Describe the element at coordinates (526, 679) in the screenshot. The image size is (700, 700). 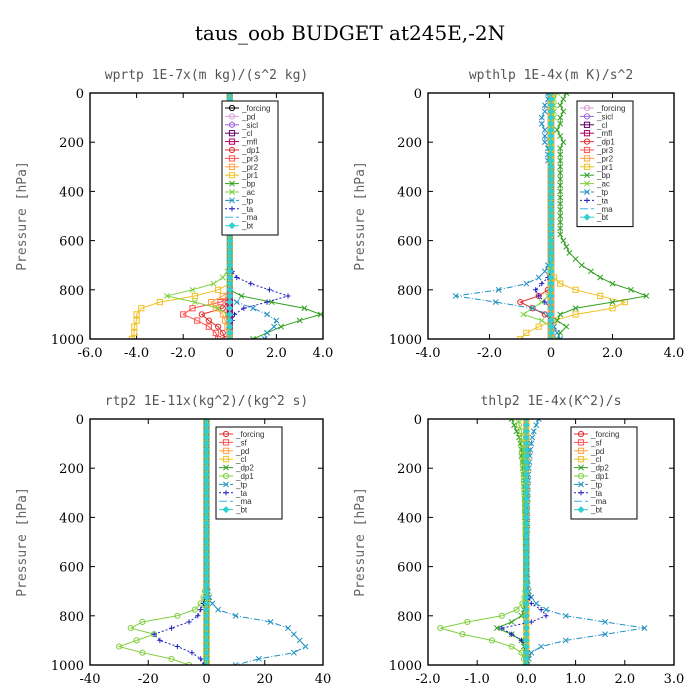
I see `x-tick-label: 0.0` at that location.